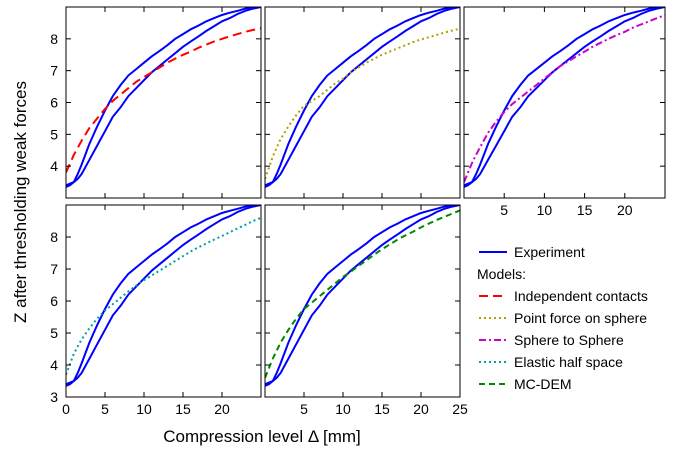 The image size is (689, 449). What do you see at coordinates (460, 409) in the screenshot?
I see `x-tick-label: 25` at bounding box center [460, 409].